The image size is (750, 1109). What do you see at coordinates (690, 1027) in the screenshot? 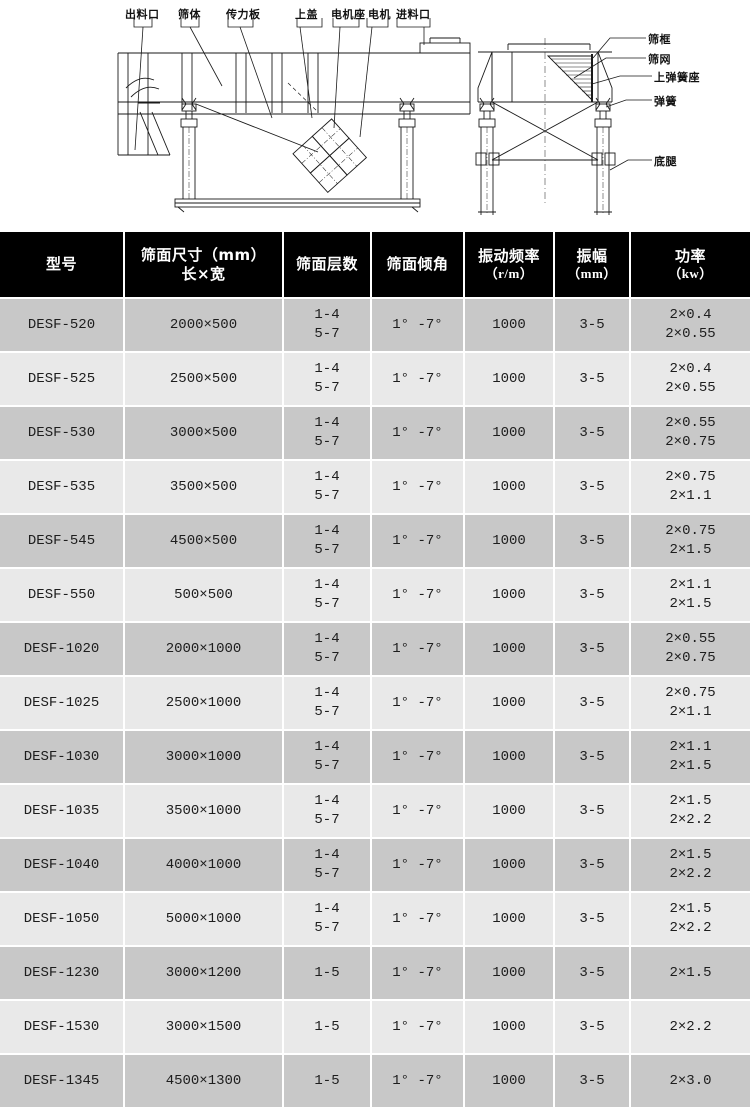
I see `cell-power: 2×2.2` at bounding box center [690, 1027].